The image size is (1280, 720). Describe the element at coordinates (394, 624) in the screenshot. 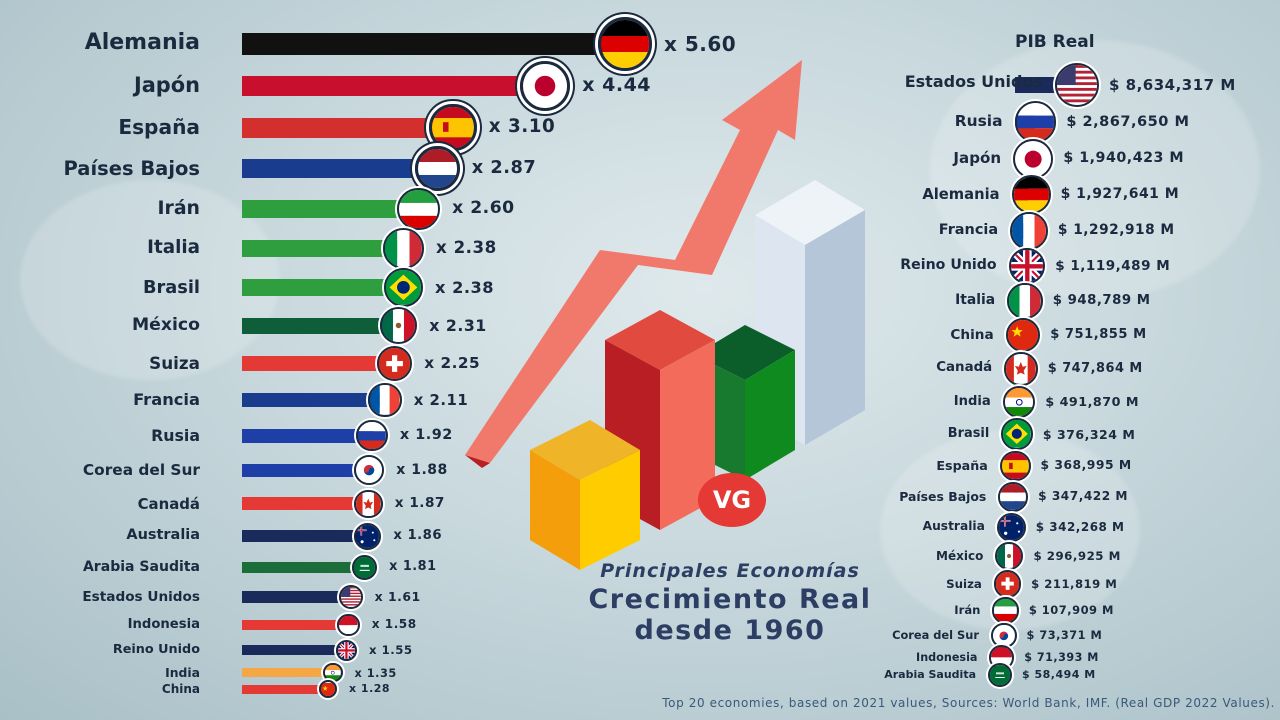

I see `growth-value-label: x 1.58` at that location.